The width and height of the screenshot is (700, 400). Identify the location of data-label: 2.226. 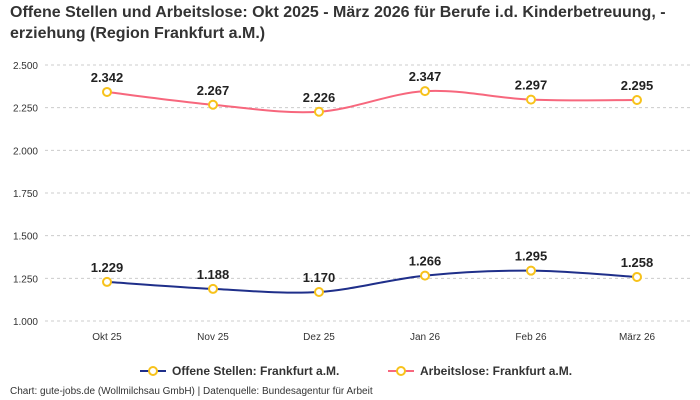
(319, 97).